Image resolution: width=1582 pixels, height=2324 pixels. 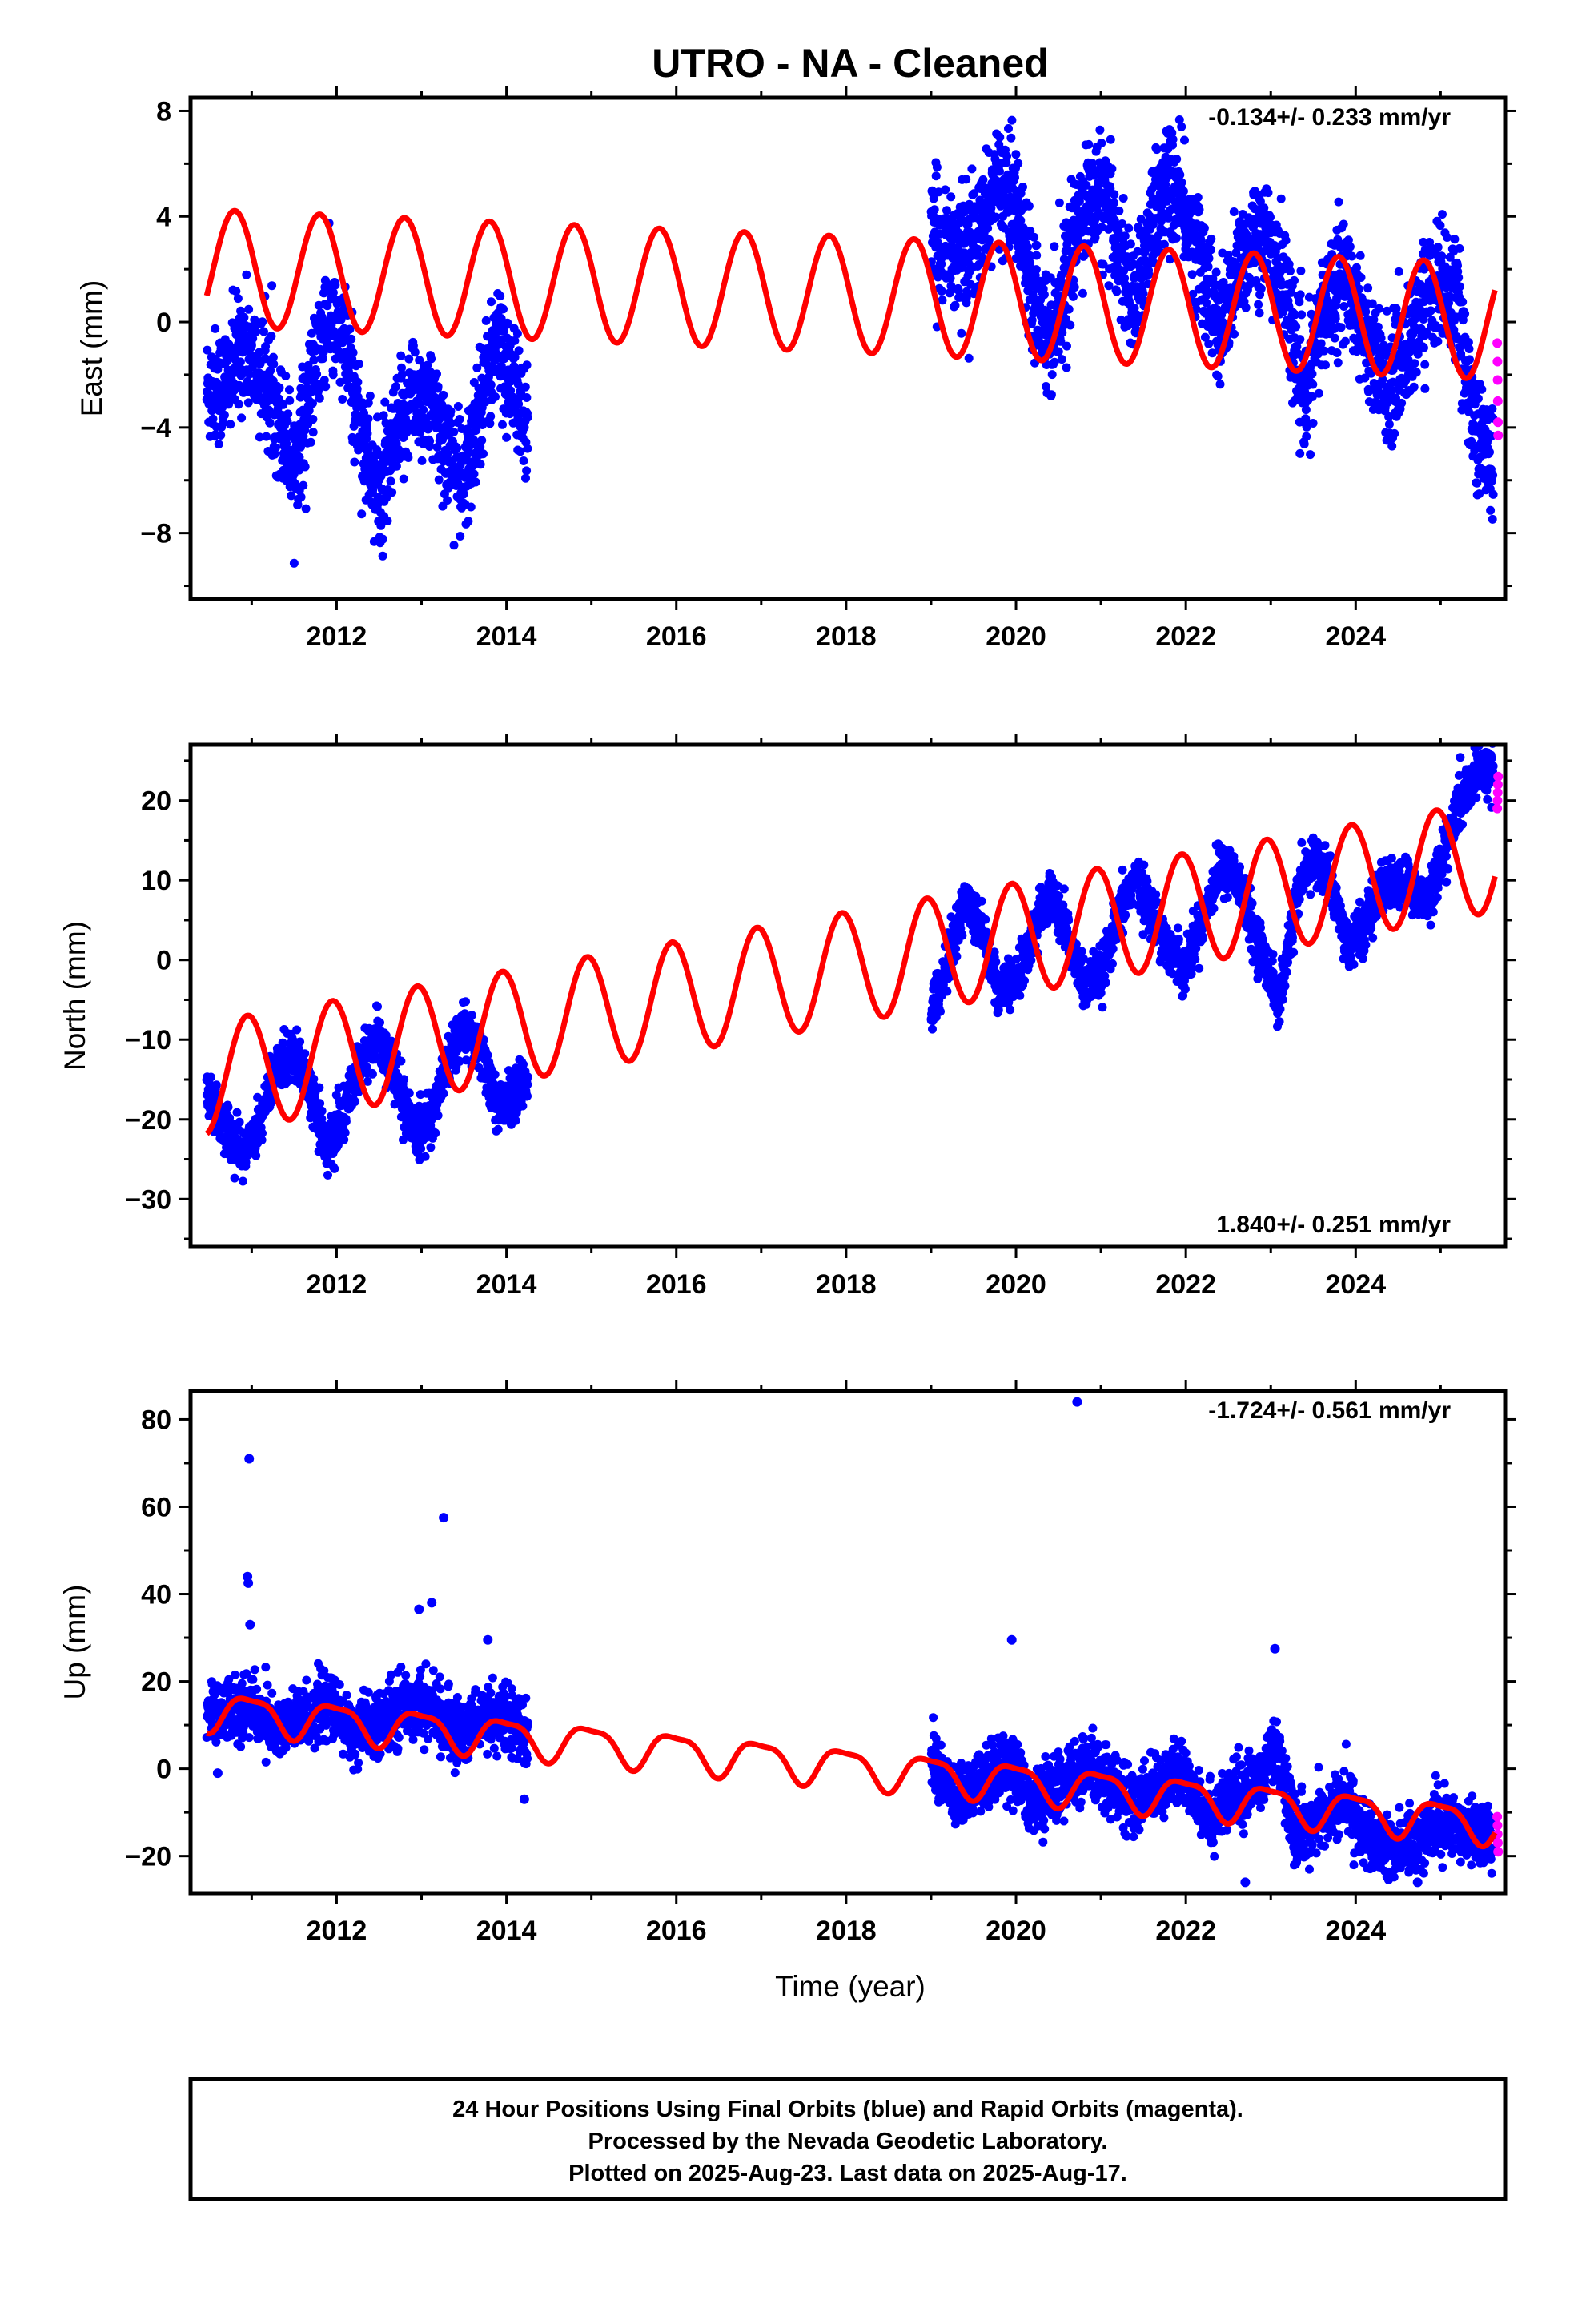 What do you see at coordinates (337, 636) in the screenshot?
I see `x-tick-label: 2012` at bounding box center [337, 636].